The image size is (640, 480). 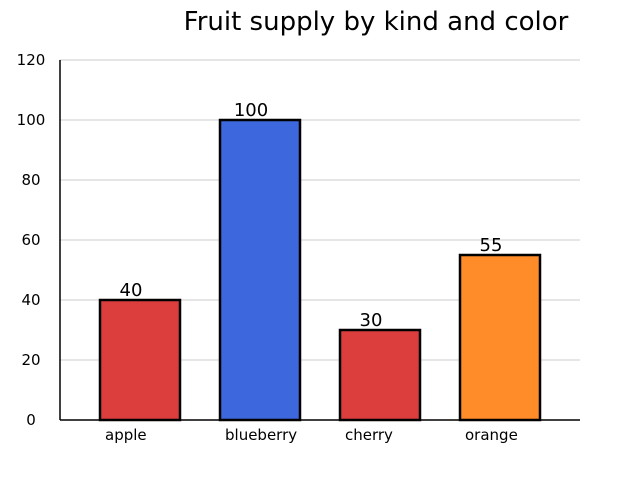 What do you see at coordinates (140, 360) in the screenshot?
I see `bar-apple` at bounding box center [140, 360].